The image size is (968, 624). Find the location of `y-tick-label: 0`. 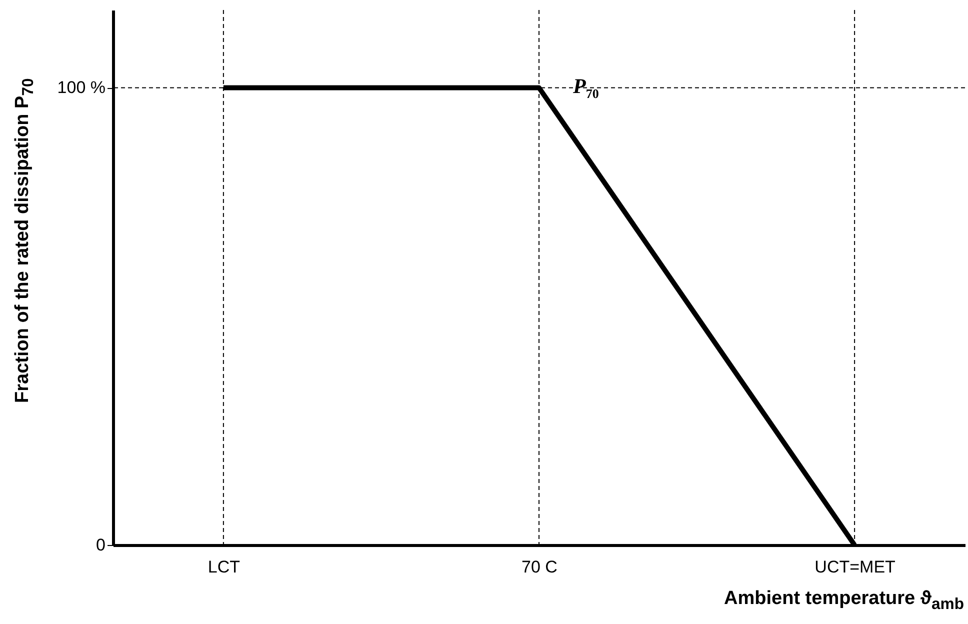

y-tick-label: 0 is located at coordinates (101, 545).